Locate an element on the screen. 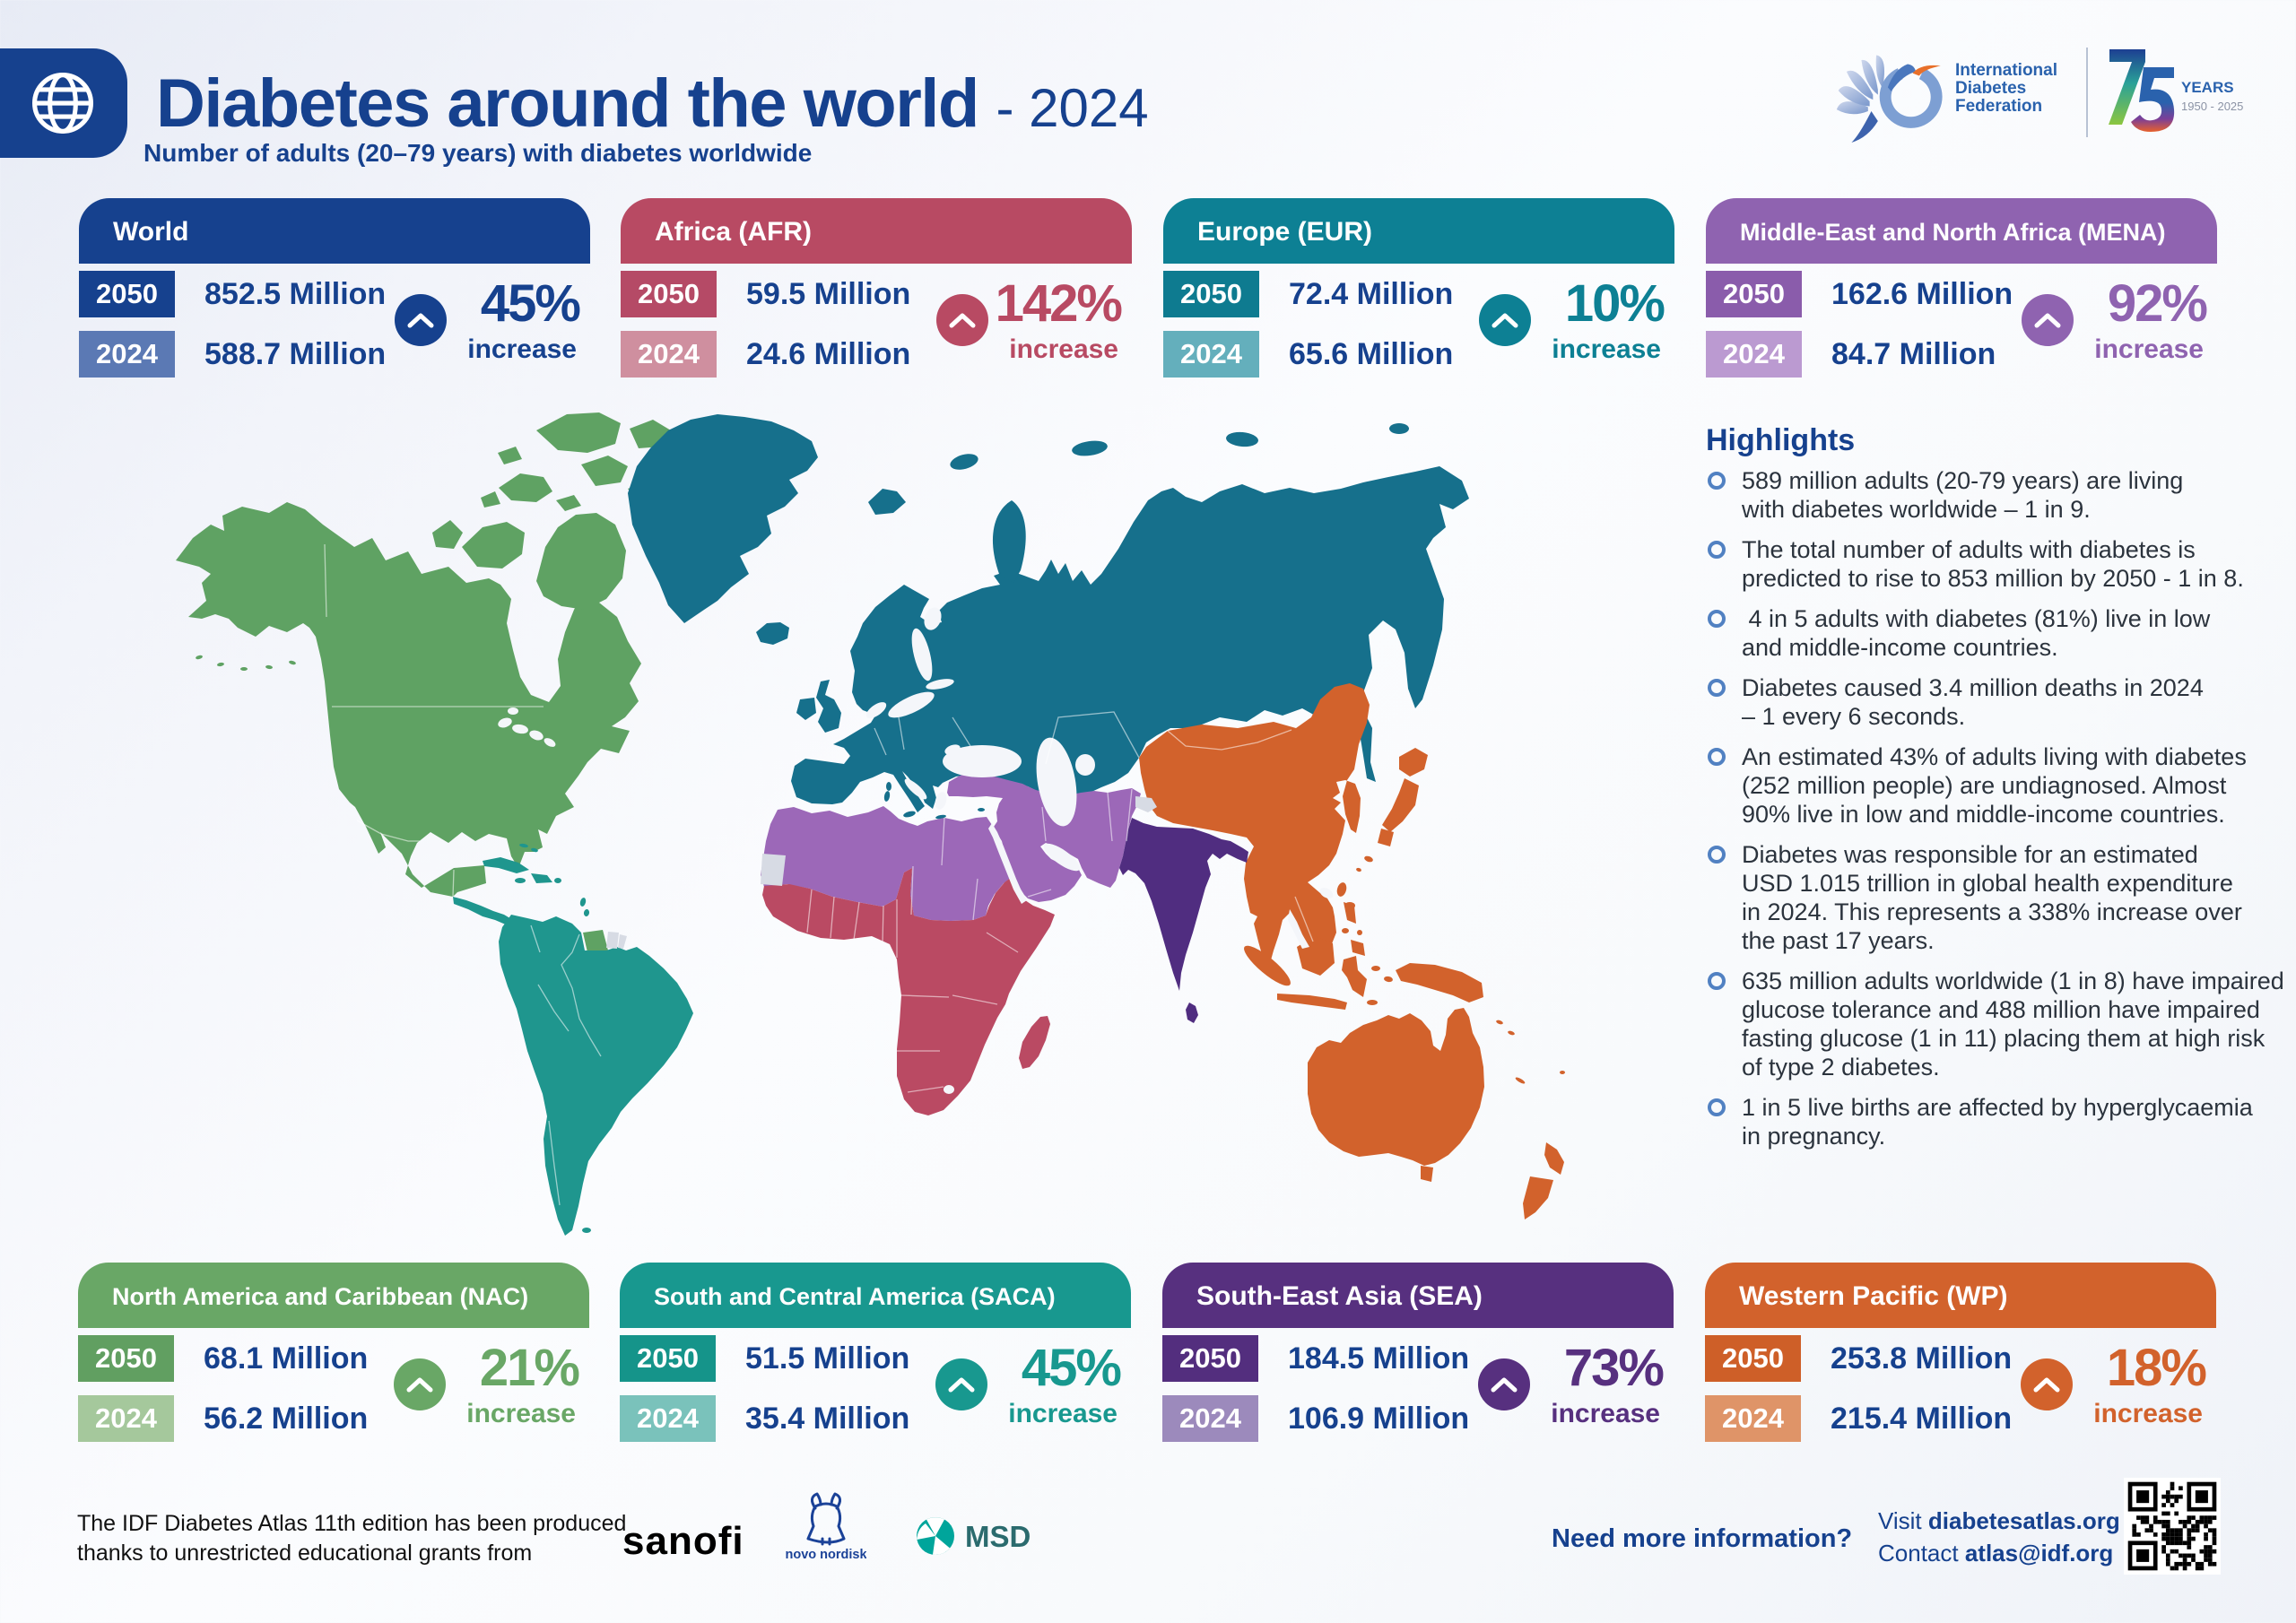 This screenshot has width=2296, height=1623. svg-text: International is located at coordinates (2006, 70).